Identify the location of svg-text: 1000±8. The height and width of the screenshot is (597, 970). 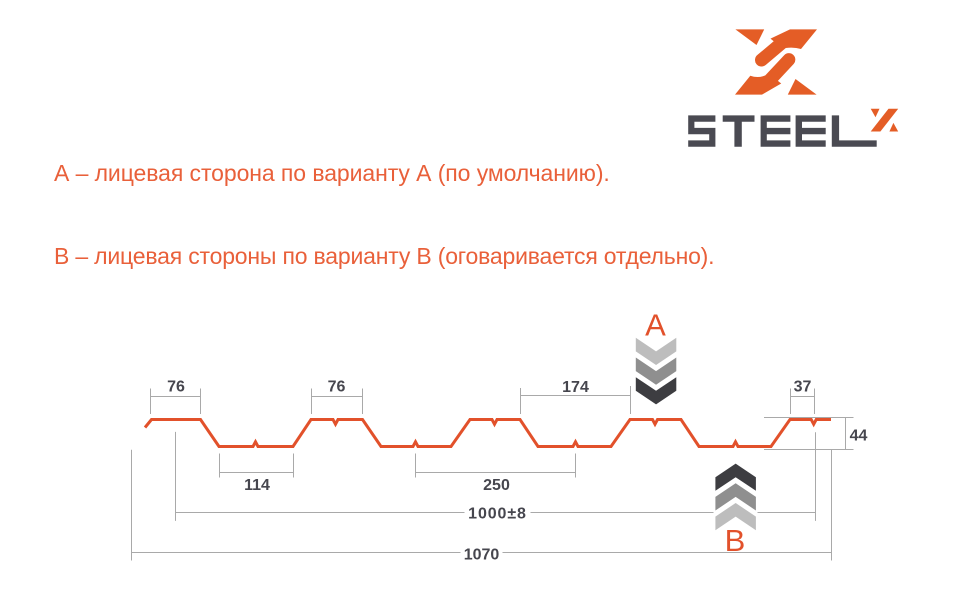
(497, 514).